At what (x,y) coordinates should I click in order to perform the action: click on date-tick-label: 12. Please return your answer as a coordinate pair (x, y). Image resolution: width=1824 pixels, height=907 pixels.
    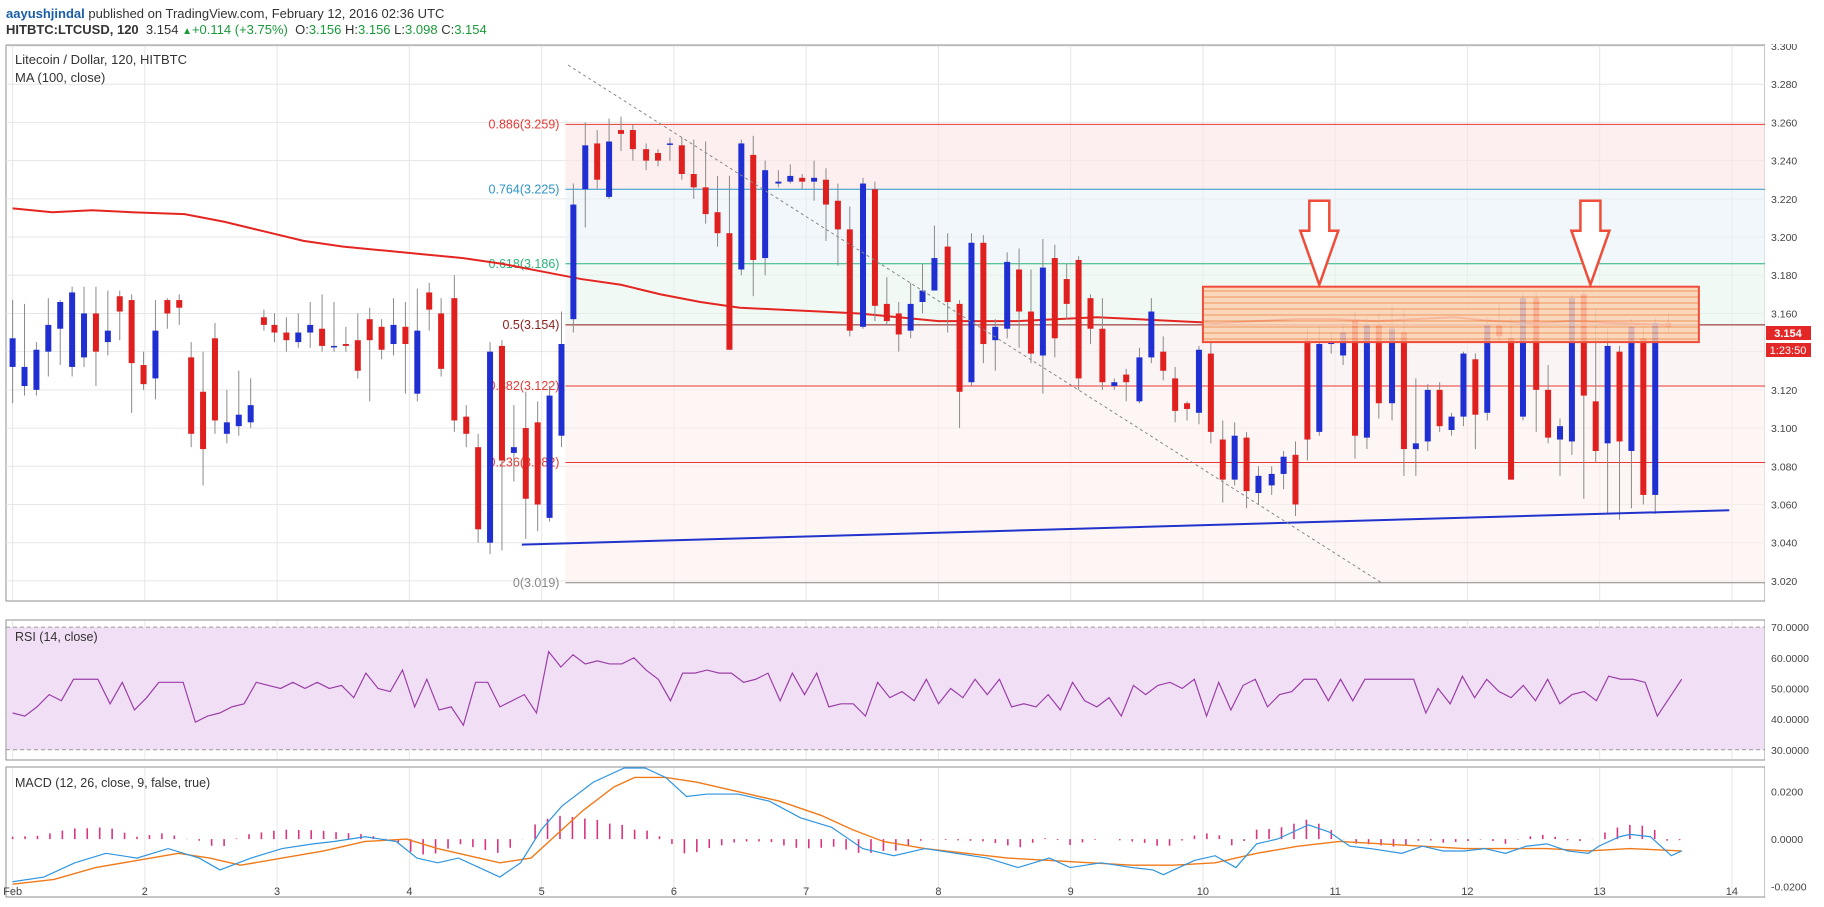
    Looking at the image, I should click on (1467, 892).